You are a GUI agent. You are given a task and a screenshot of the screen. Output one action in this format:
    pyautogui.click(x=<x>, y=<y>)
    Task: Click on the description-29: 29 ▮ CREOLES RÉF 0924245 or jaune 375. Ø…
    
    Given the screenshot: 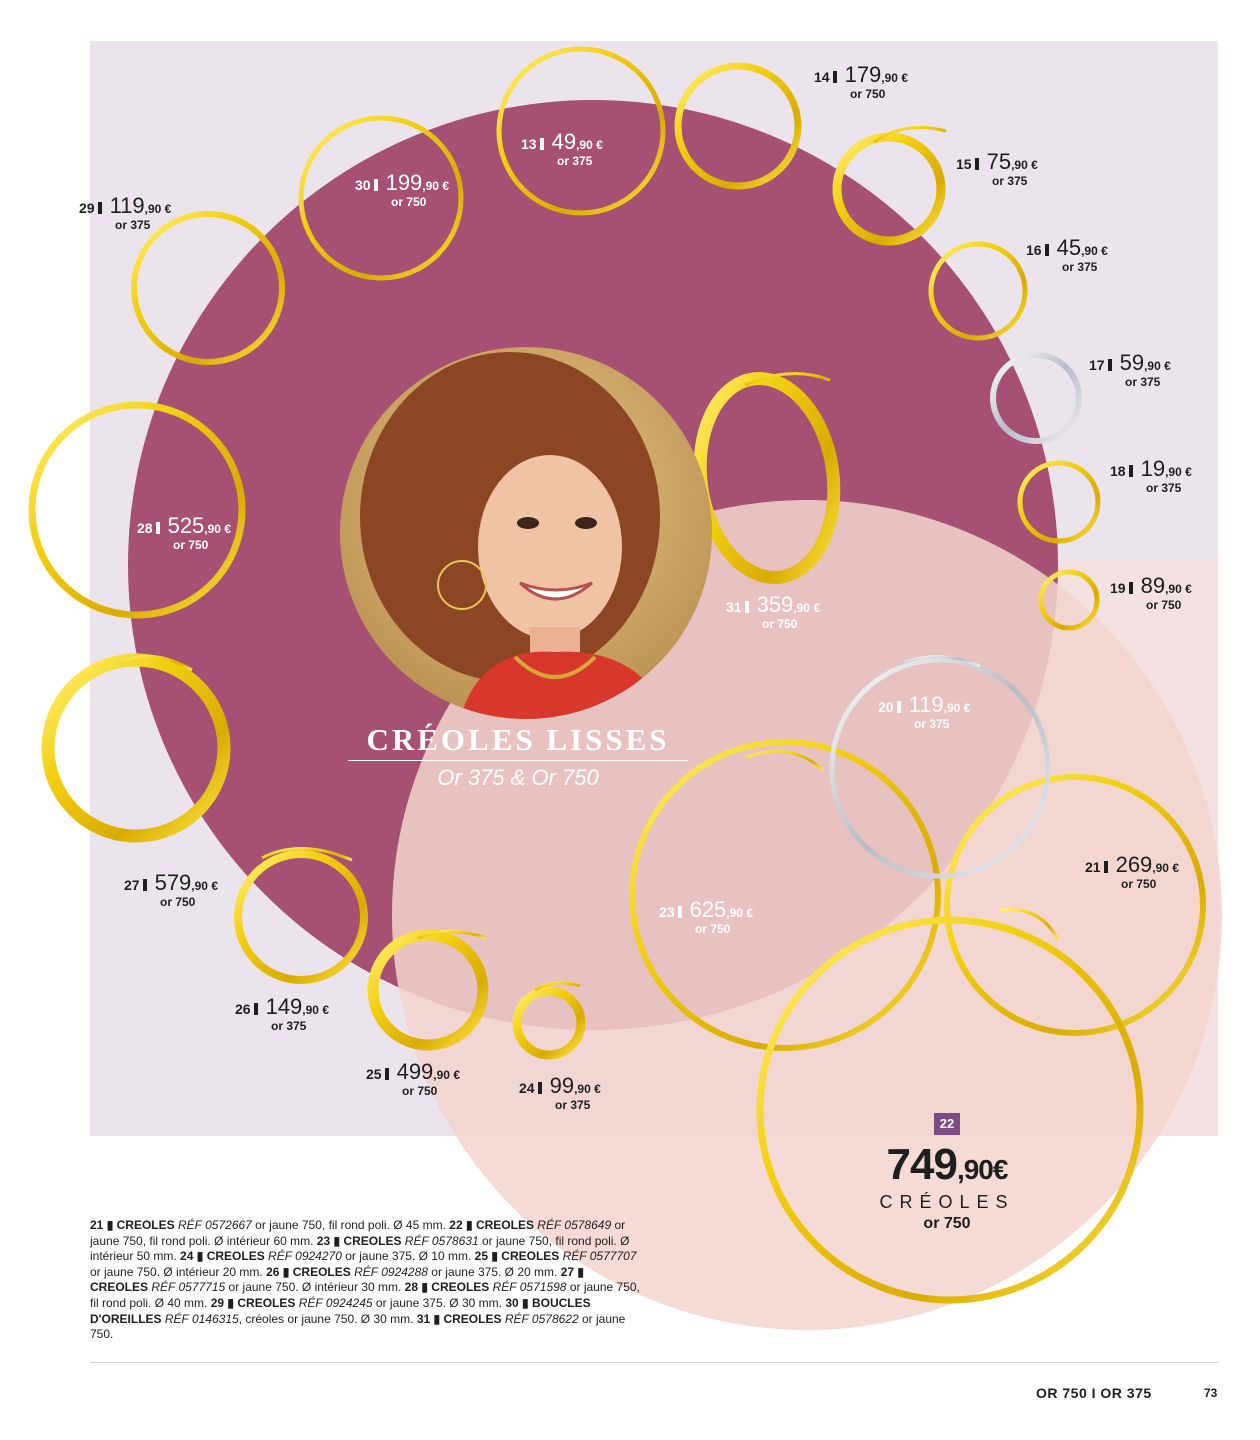 What is the action you would take?
    pyautogui.click(x=356, y=1302)
    